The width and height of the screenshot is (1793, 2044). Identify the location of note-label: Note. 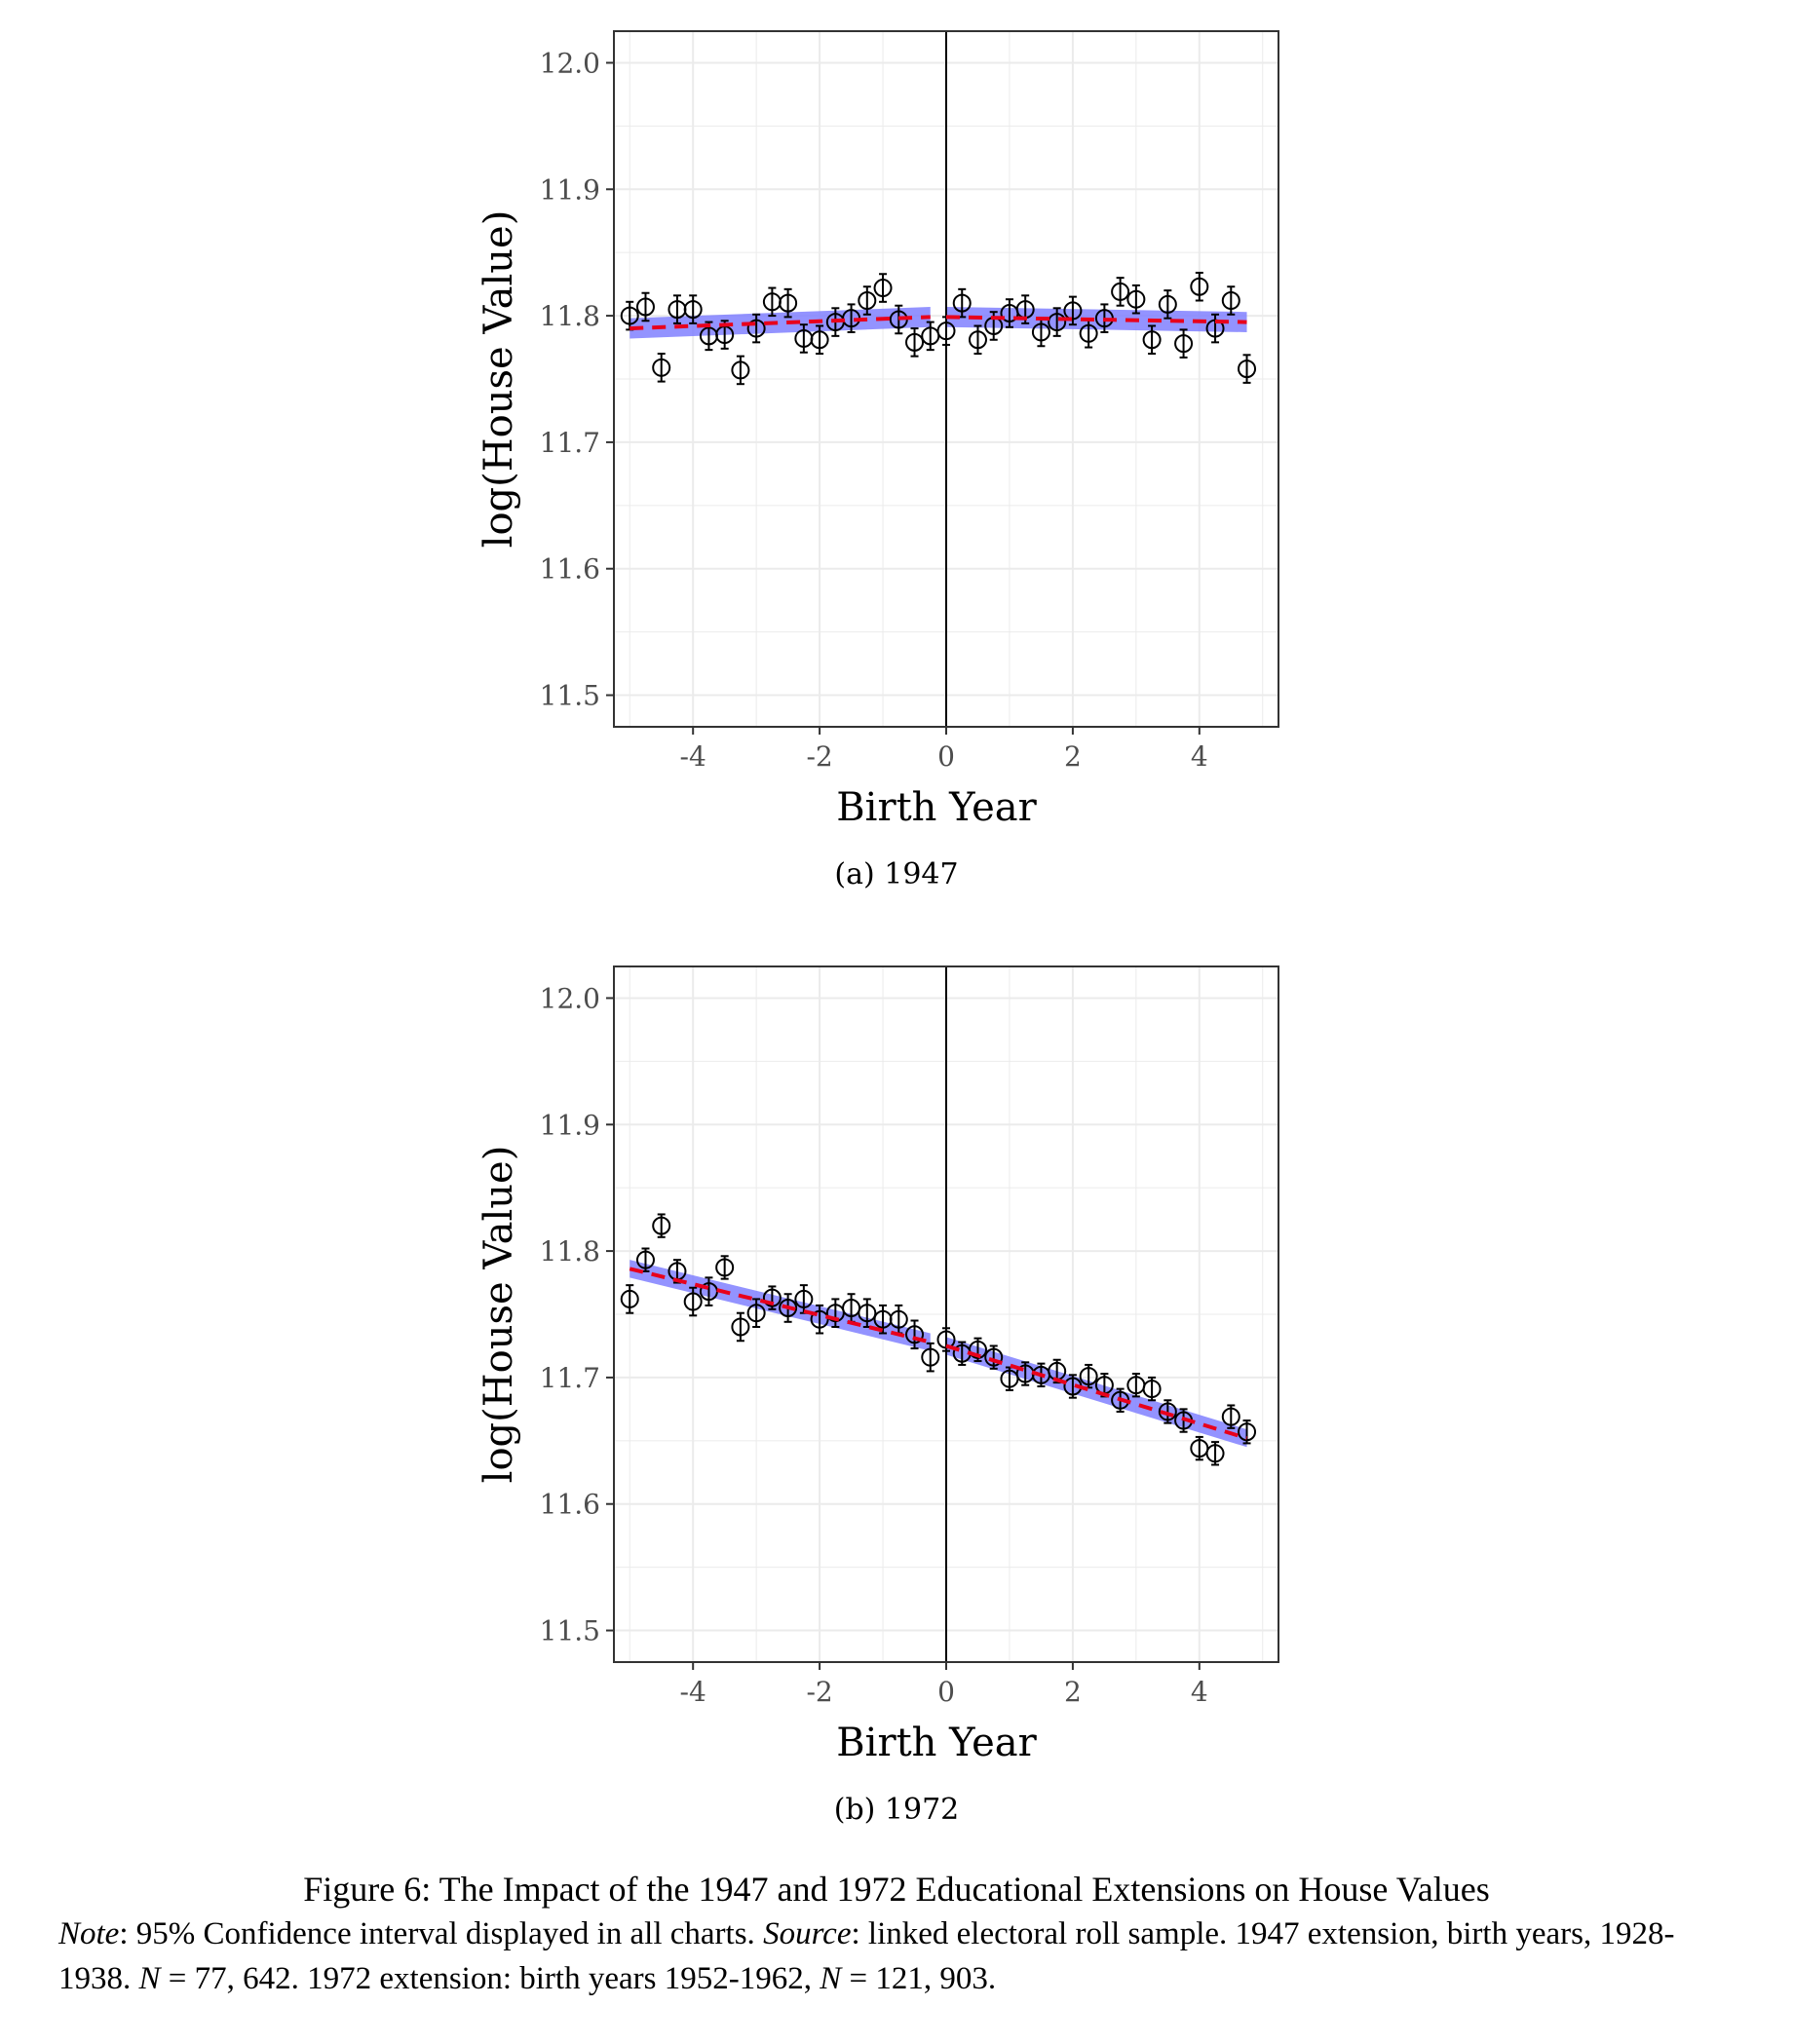
(89, 1933).